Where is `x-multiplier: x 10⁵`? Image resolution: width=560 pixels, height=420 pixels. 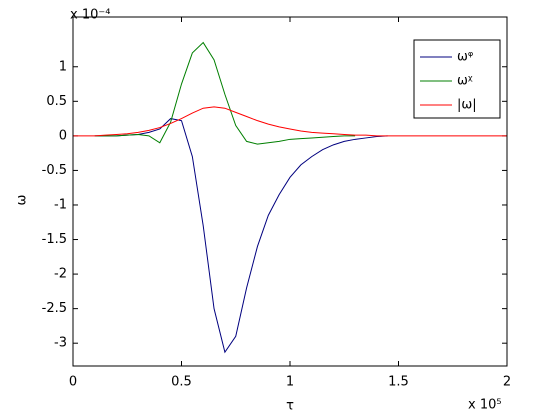 x-multiplier: x 10⁵ is located at coordinates (485, 405).